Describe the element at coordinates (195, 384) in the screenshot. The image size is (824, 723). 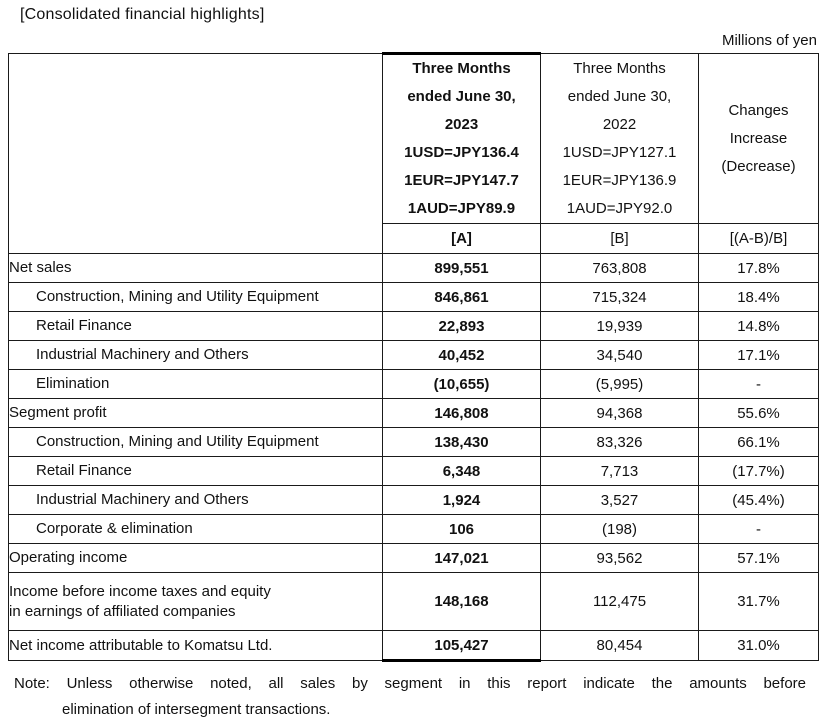
I see `row-label: Elimination` at that location.